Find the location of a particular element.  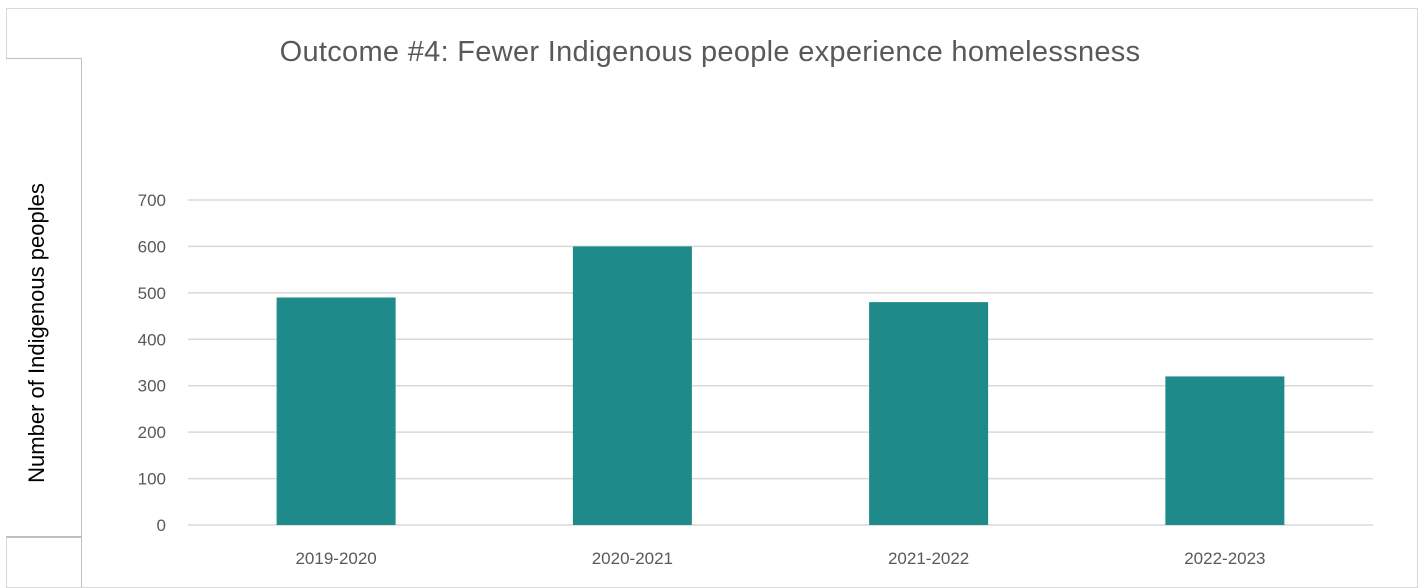

y-tick-label: 200 is located at coordinates (152, 432).